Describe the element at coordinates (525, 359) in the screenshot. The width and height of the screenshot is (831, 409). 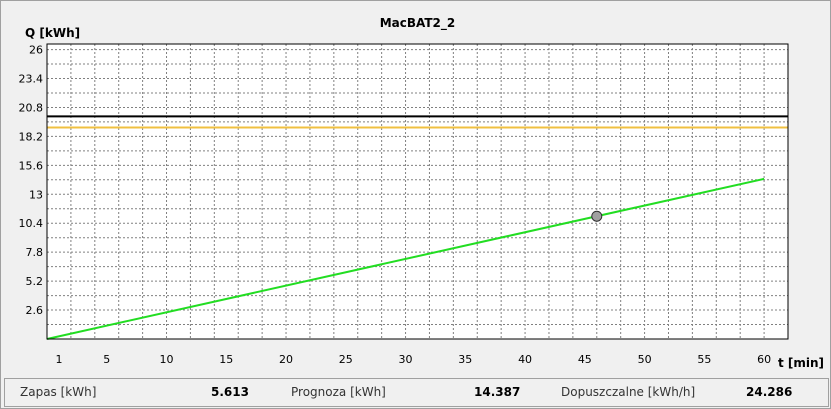
I see `x-tick-label: 40` at that location.